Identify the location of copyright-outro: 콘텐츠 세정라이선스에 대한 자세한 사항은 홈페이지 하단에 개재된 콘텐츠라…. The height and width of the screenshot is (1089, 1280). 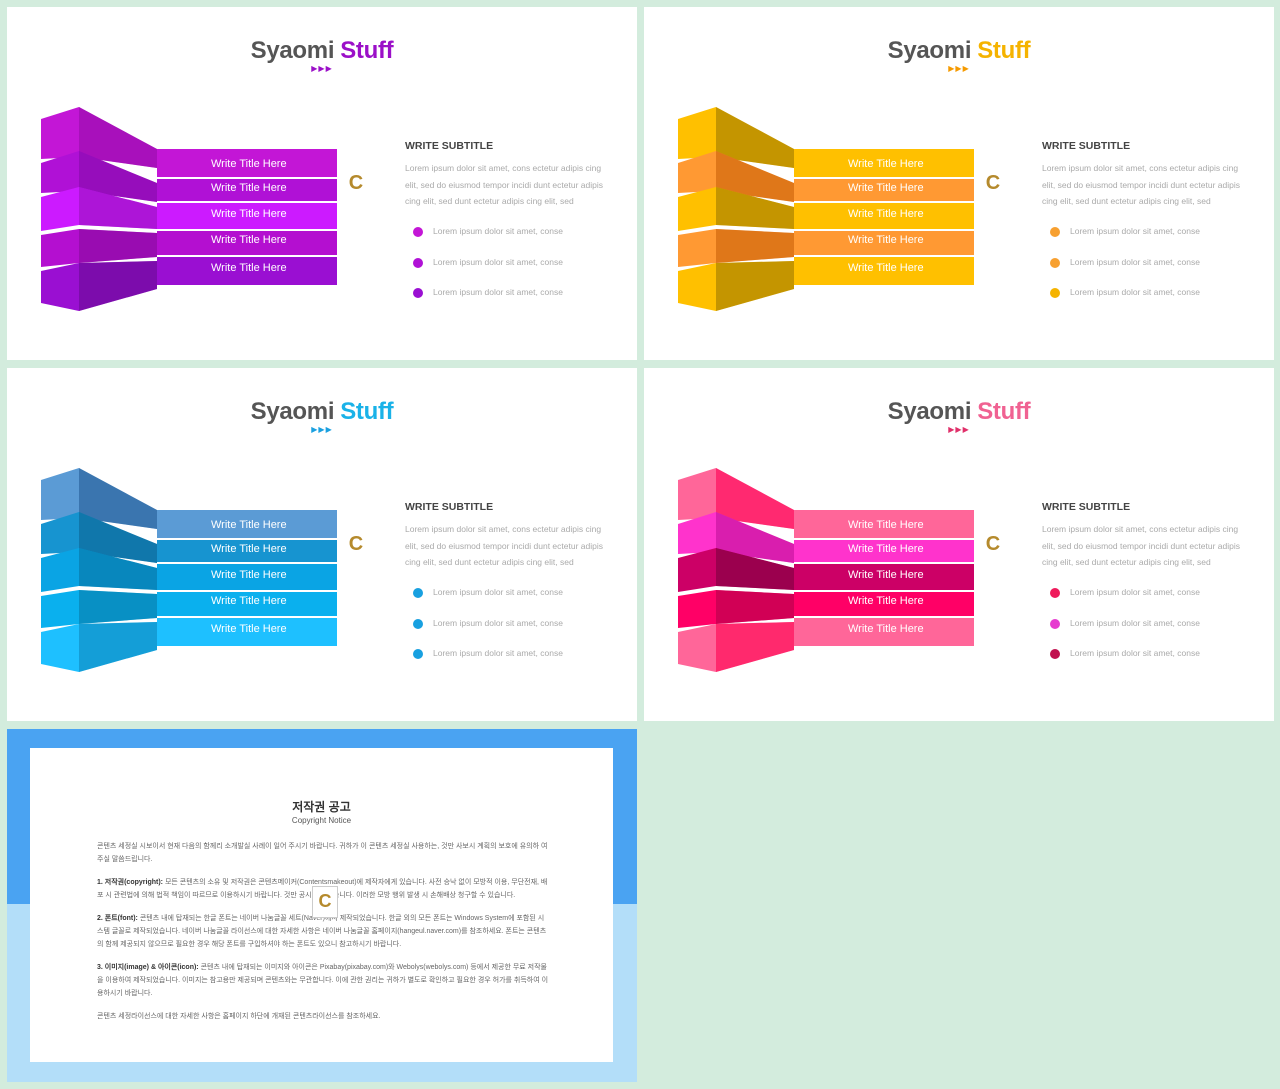
(239, 1016).